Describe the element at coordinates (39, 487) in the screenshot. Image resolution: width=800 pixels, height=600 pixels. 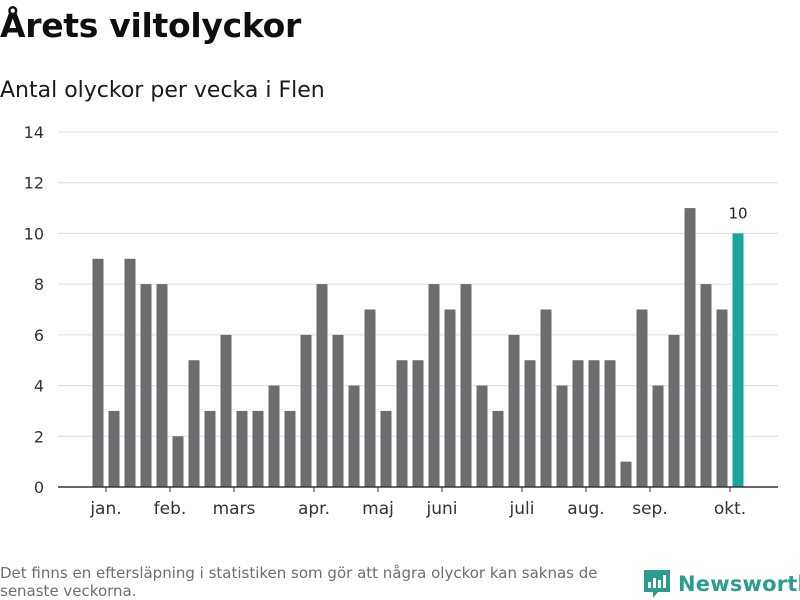
I see `y-tick-label: 0` at that location.